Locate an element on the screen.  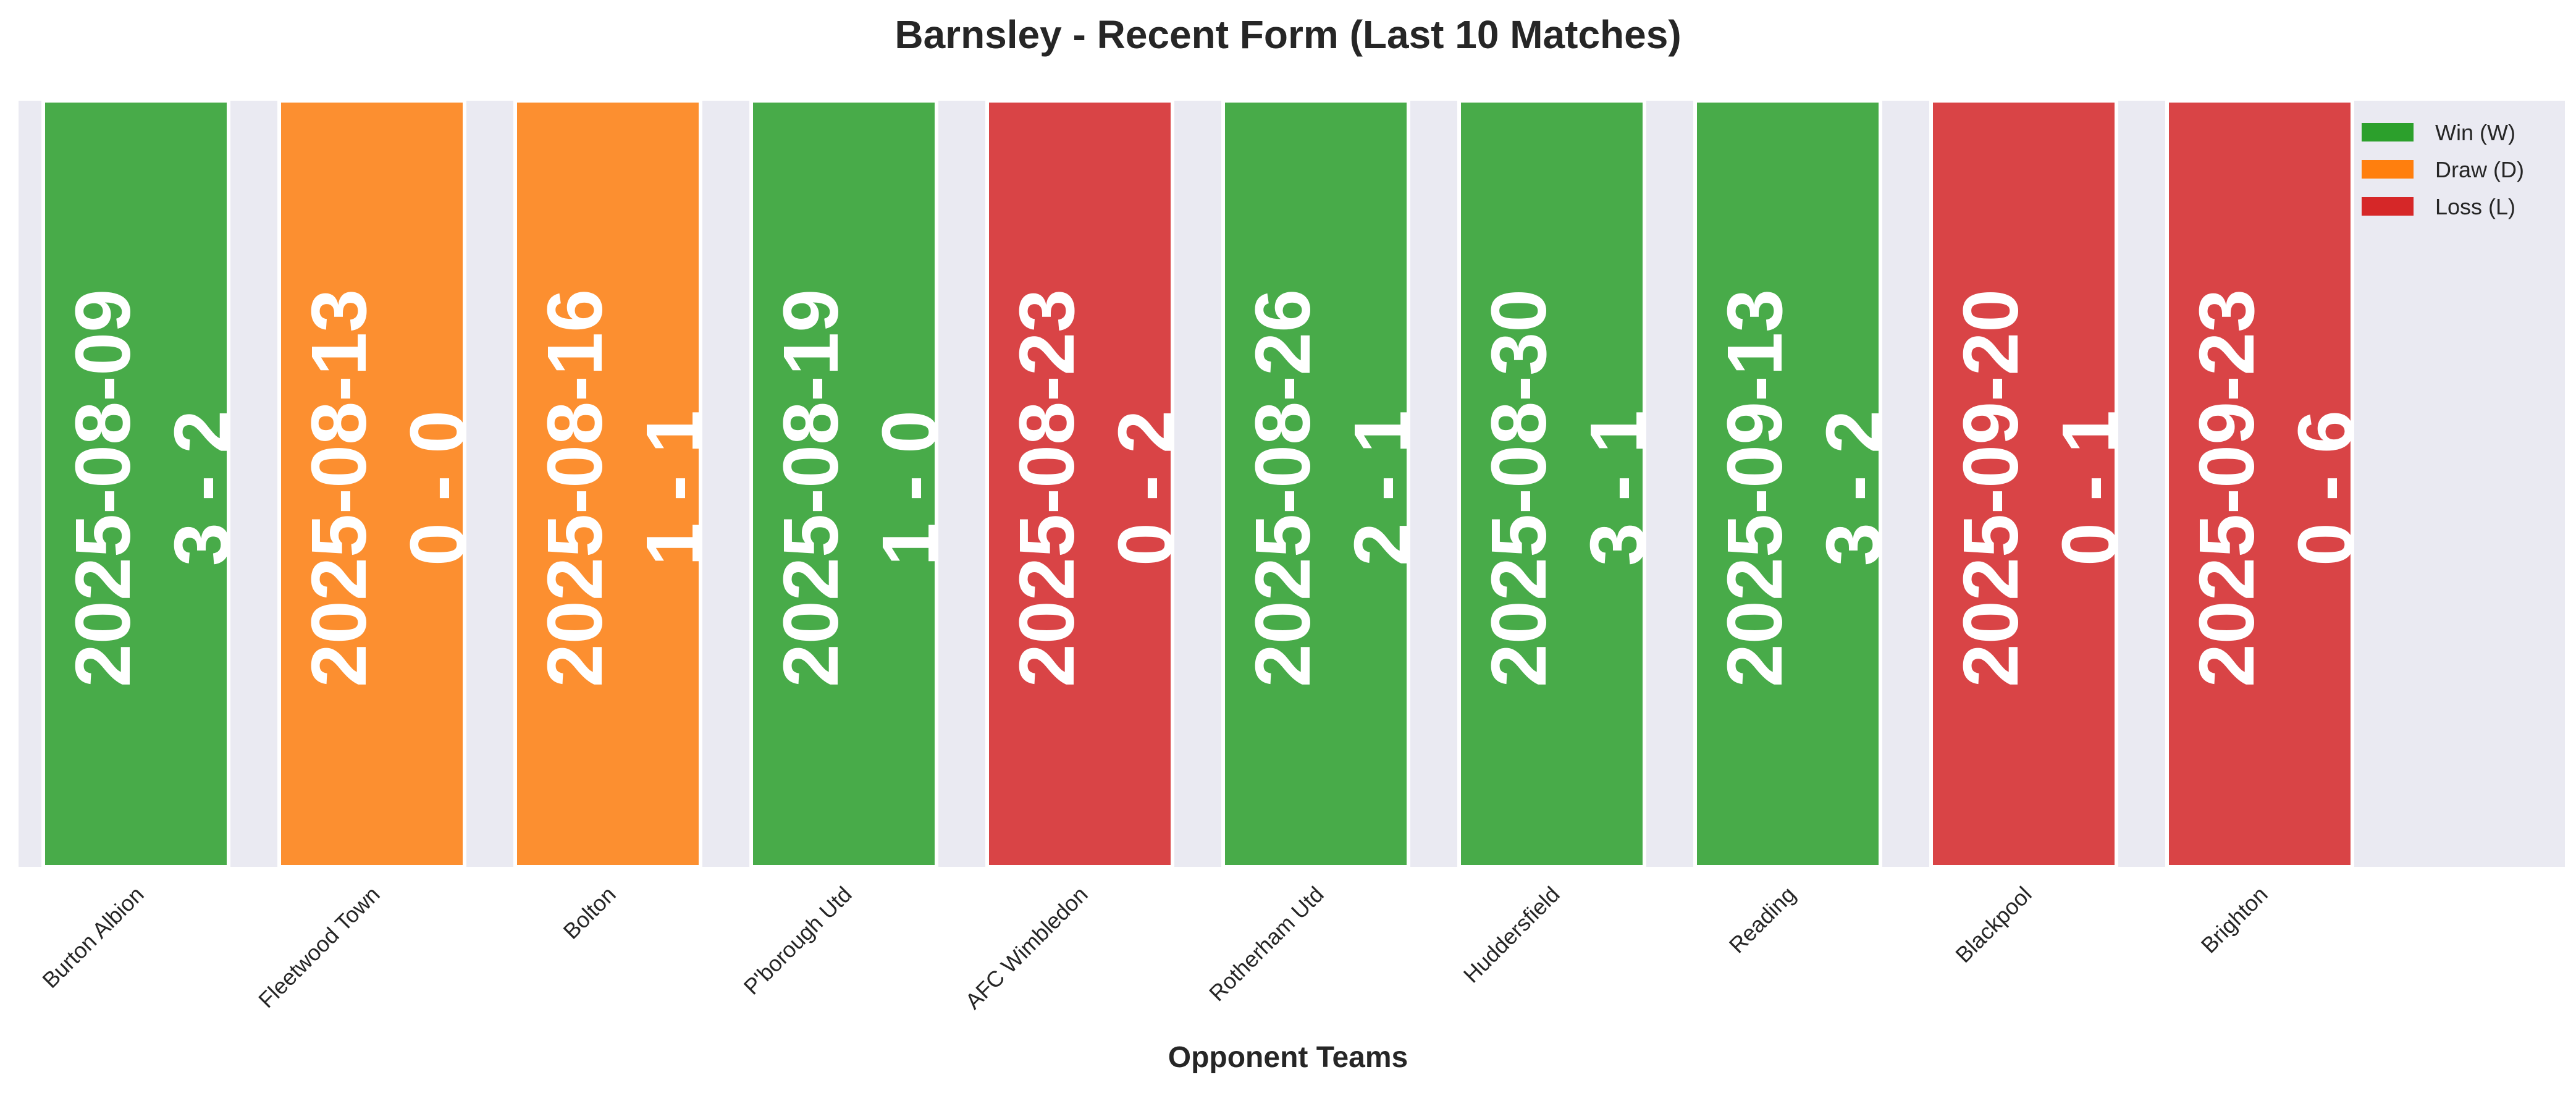
x-tick-label: Reading is located at coordinates (1762, 920).